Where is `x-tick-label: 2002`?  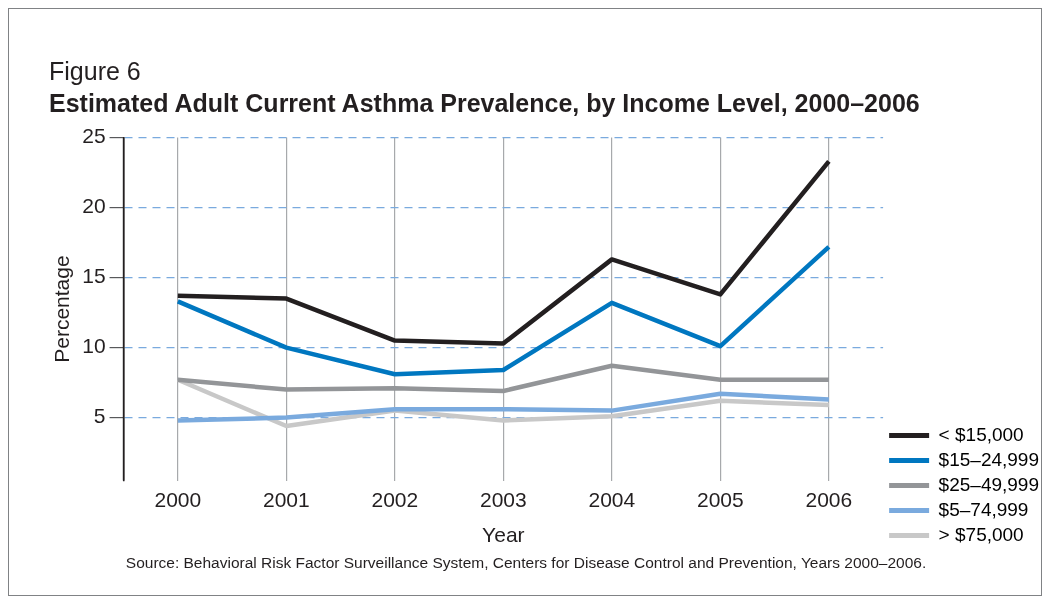 x-tick-label: 2002 is located at coordinates (395, 499).